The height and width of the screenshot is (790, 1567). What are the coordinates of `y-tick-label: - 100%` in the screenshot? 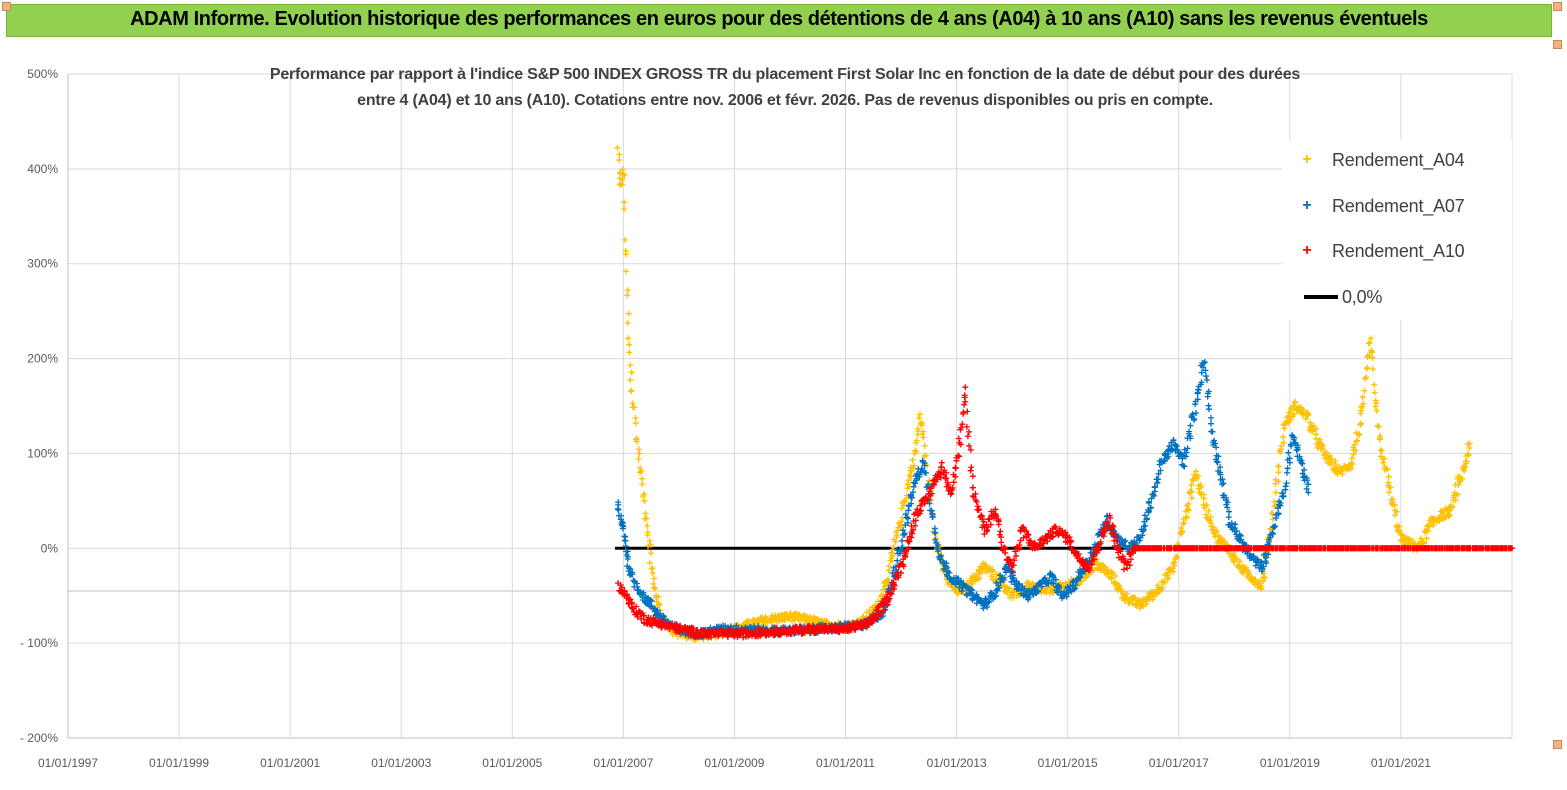 It's located at (39, 643).